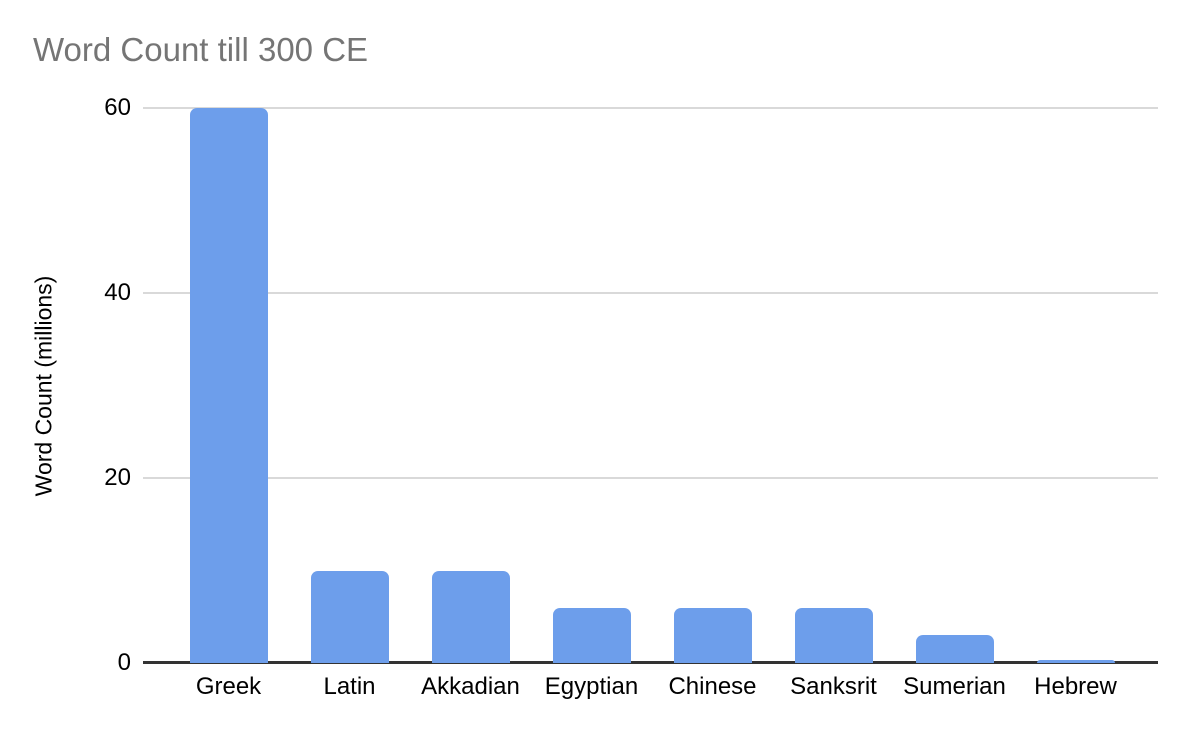 This screenshot has height=736, width=1194. I want to click on bar-egyptian, so click(591, 635).